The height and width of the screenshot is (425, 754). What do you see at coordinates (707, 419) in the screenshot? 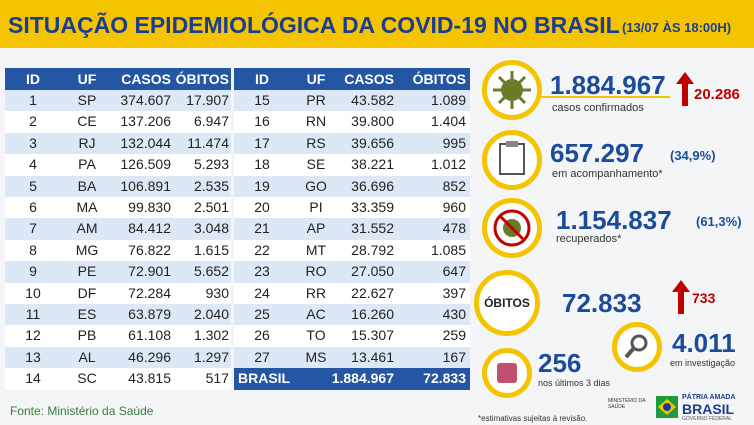
I see `logo-government: GOVERNO FEDERAL` at bounding box center [707, 419].